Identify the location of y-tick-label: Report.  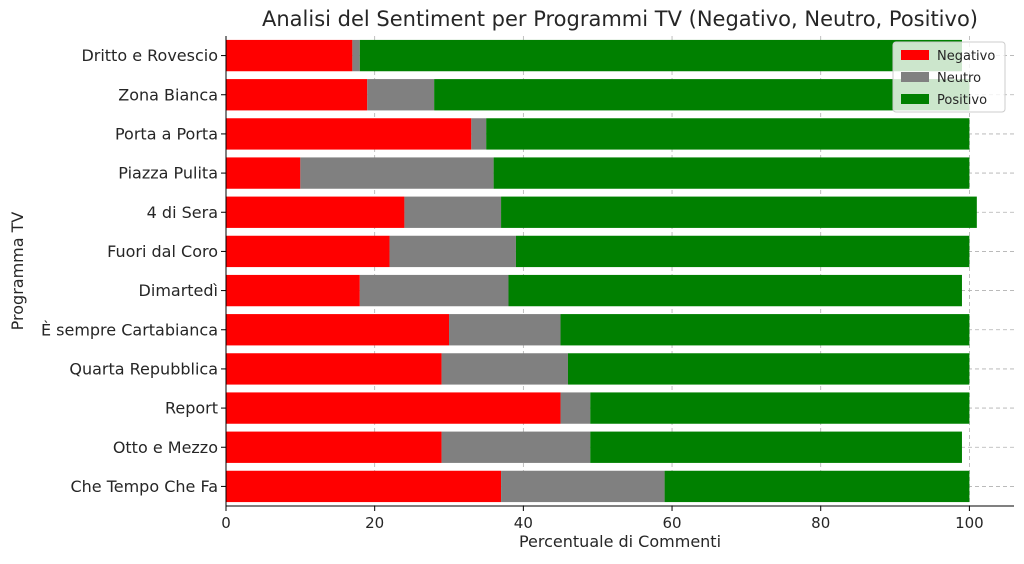
(191, 408).